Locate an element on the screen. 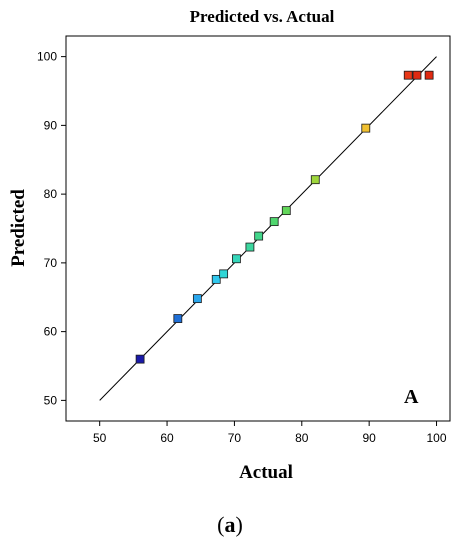 Image resolution: width=461 pixels, height=550 pixels. caption-letter: a is located at coordinates (230, 524).